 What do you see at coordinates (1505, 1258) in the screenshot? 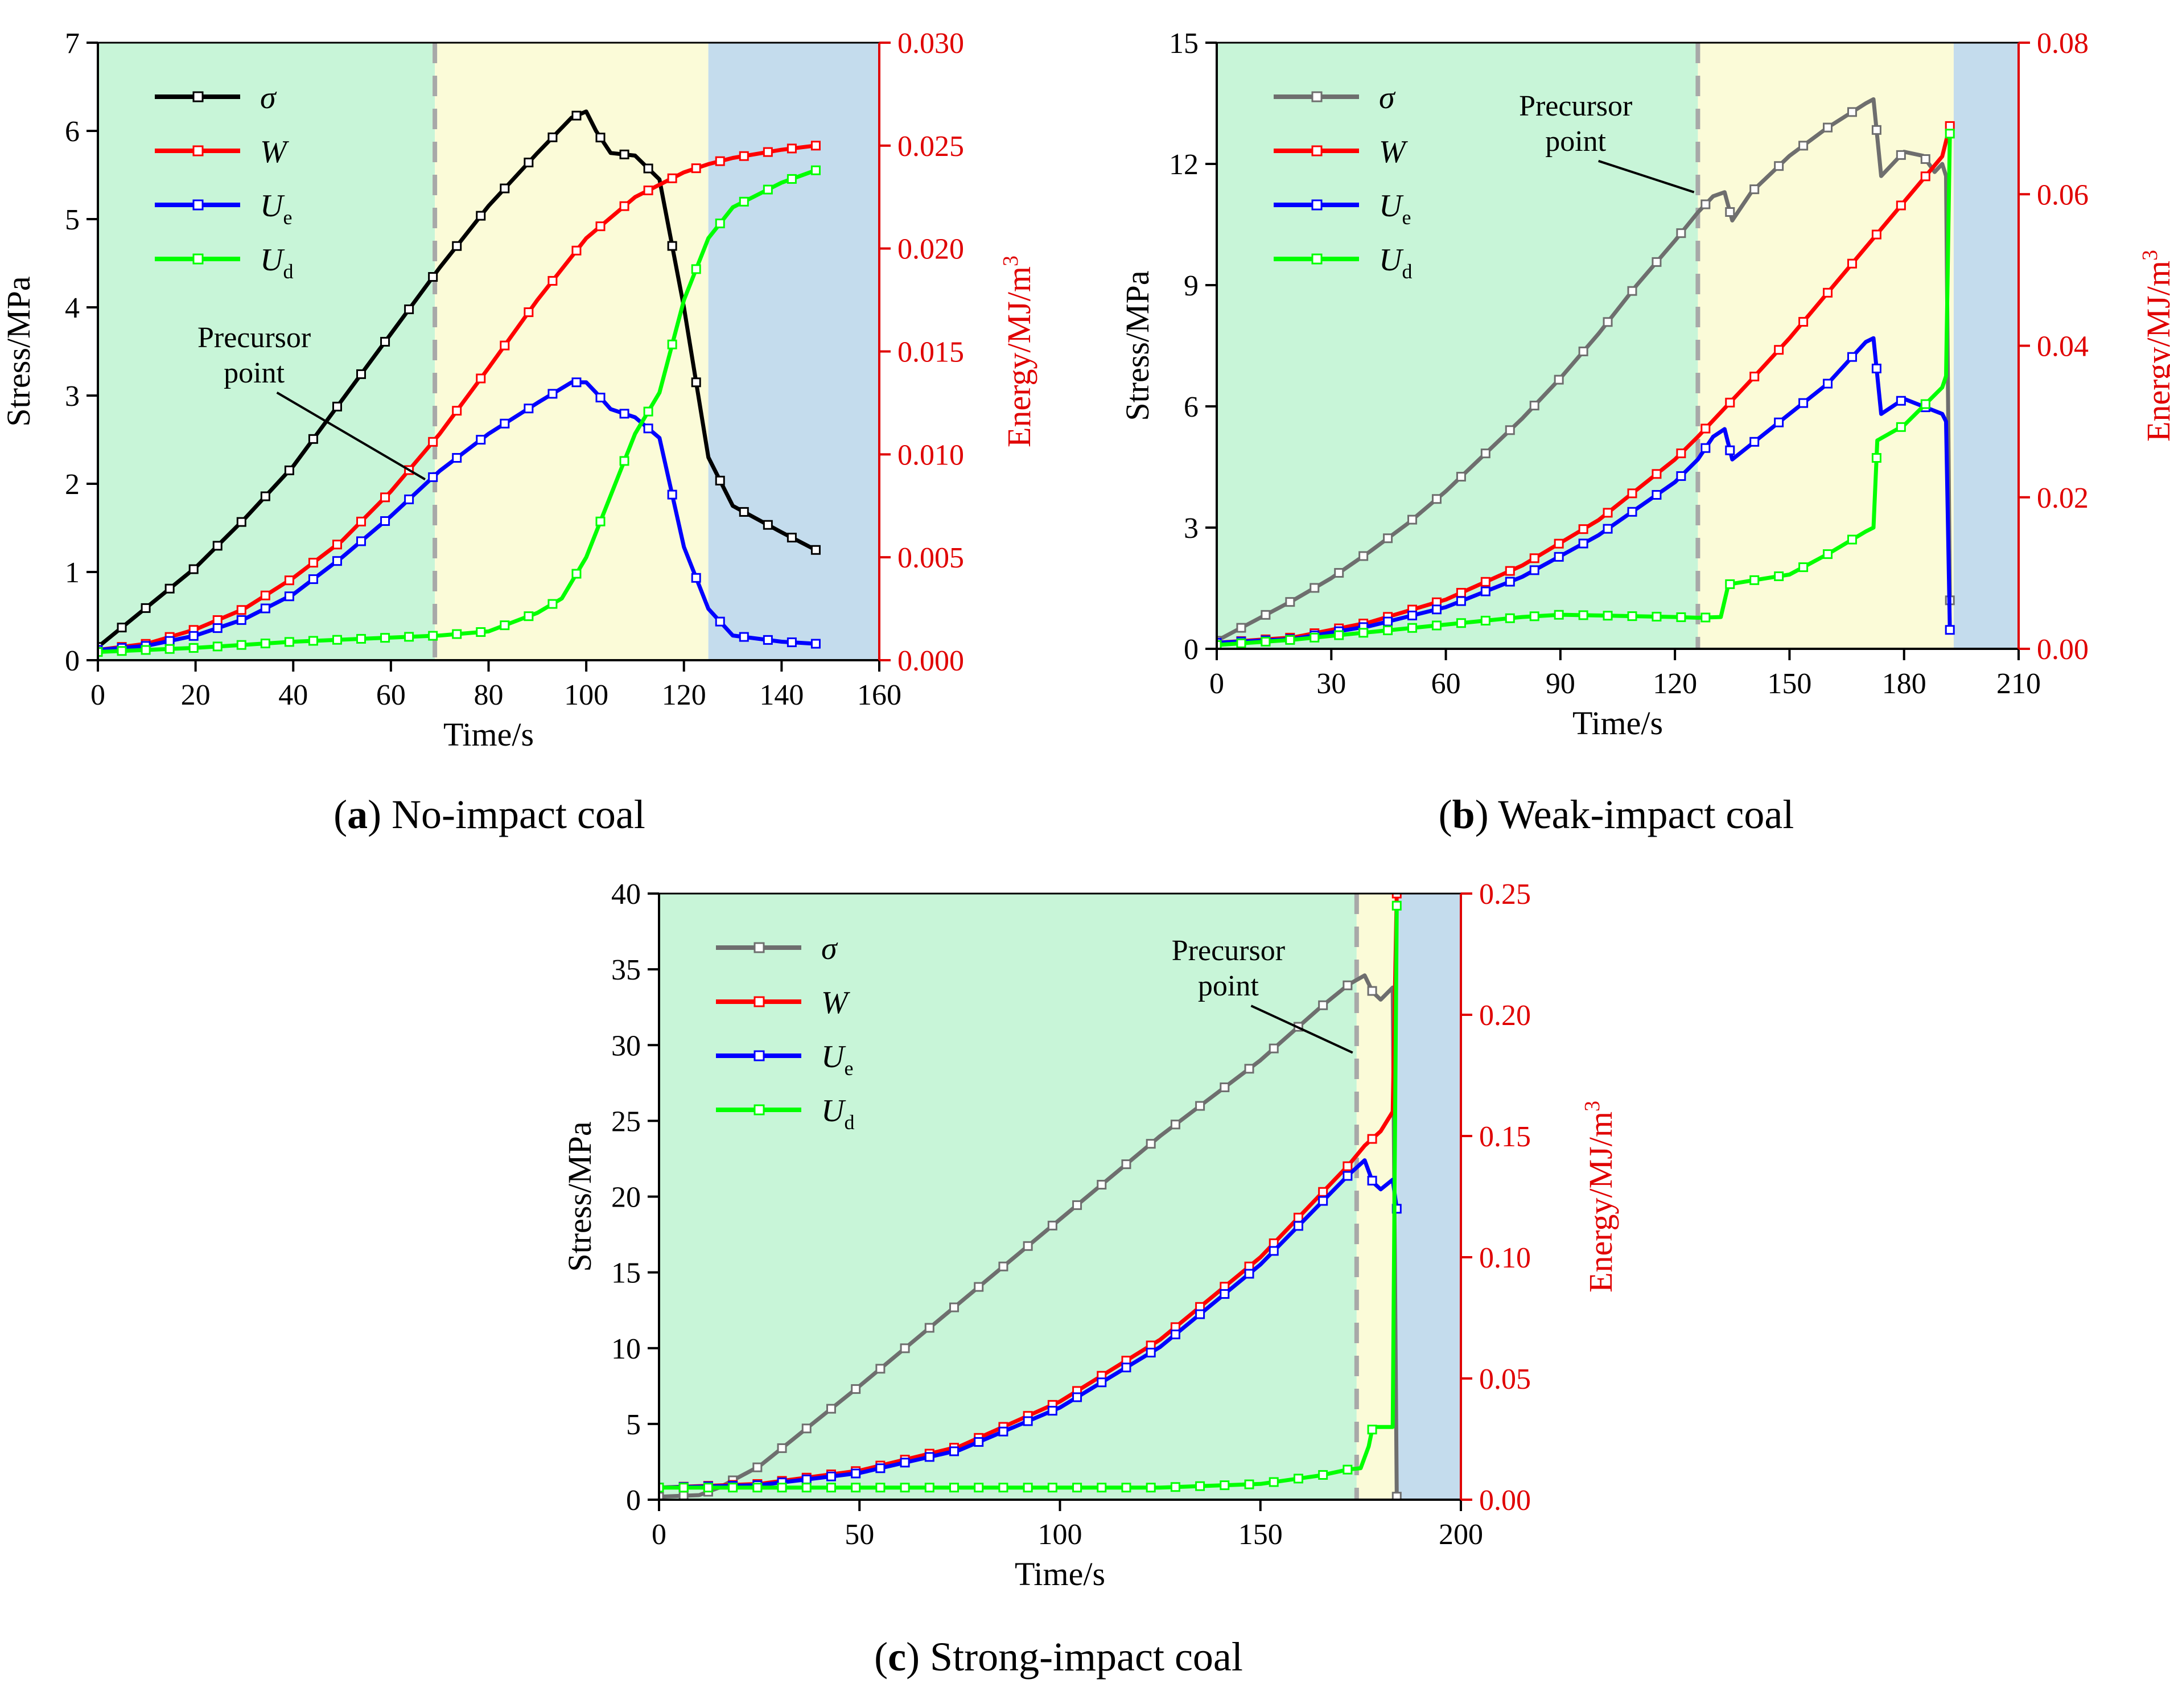
I see `y2-tick-label: 0.10` at bounding box center [1505, 1258].